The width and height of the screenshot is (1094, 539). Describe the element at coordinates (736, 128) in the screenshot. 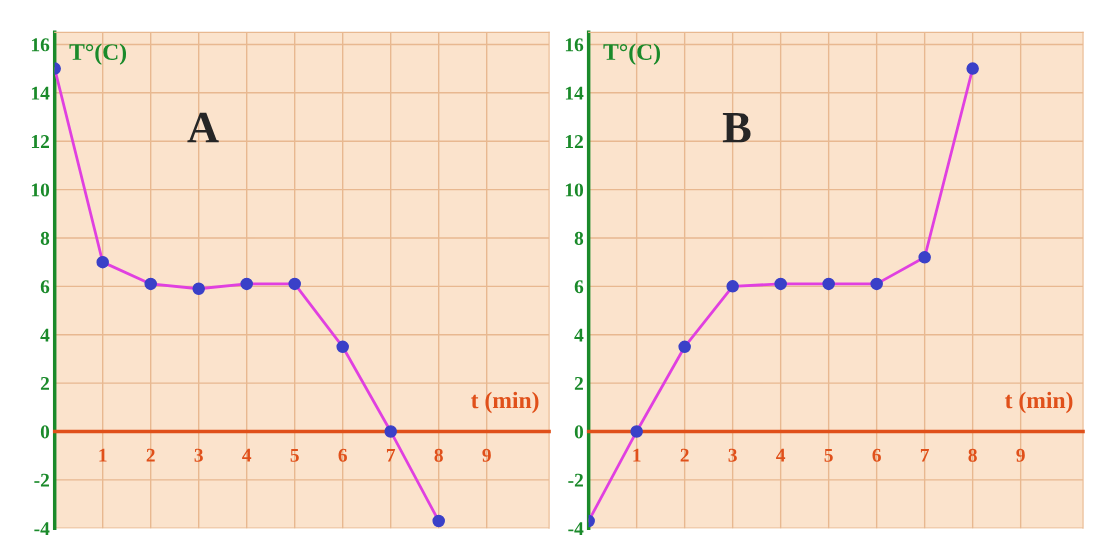

I see `annotation: B` at that location.